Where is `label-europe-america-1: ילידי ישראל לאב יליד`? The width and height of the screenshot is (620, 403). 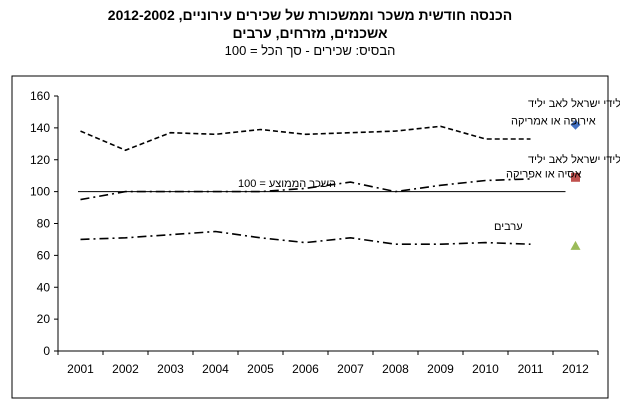
label-europe-america-1: ילידי ישראל לאב יליד is located at coordinates (574, 103).